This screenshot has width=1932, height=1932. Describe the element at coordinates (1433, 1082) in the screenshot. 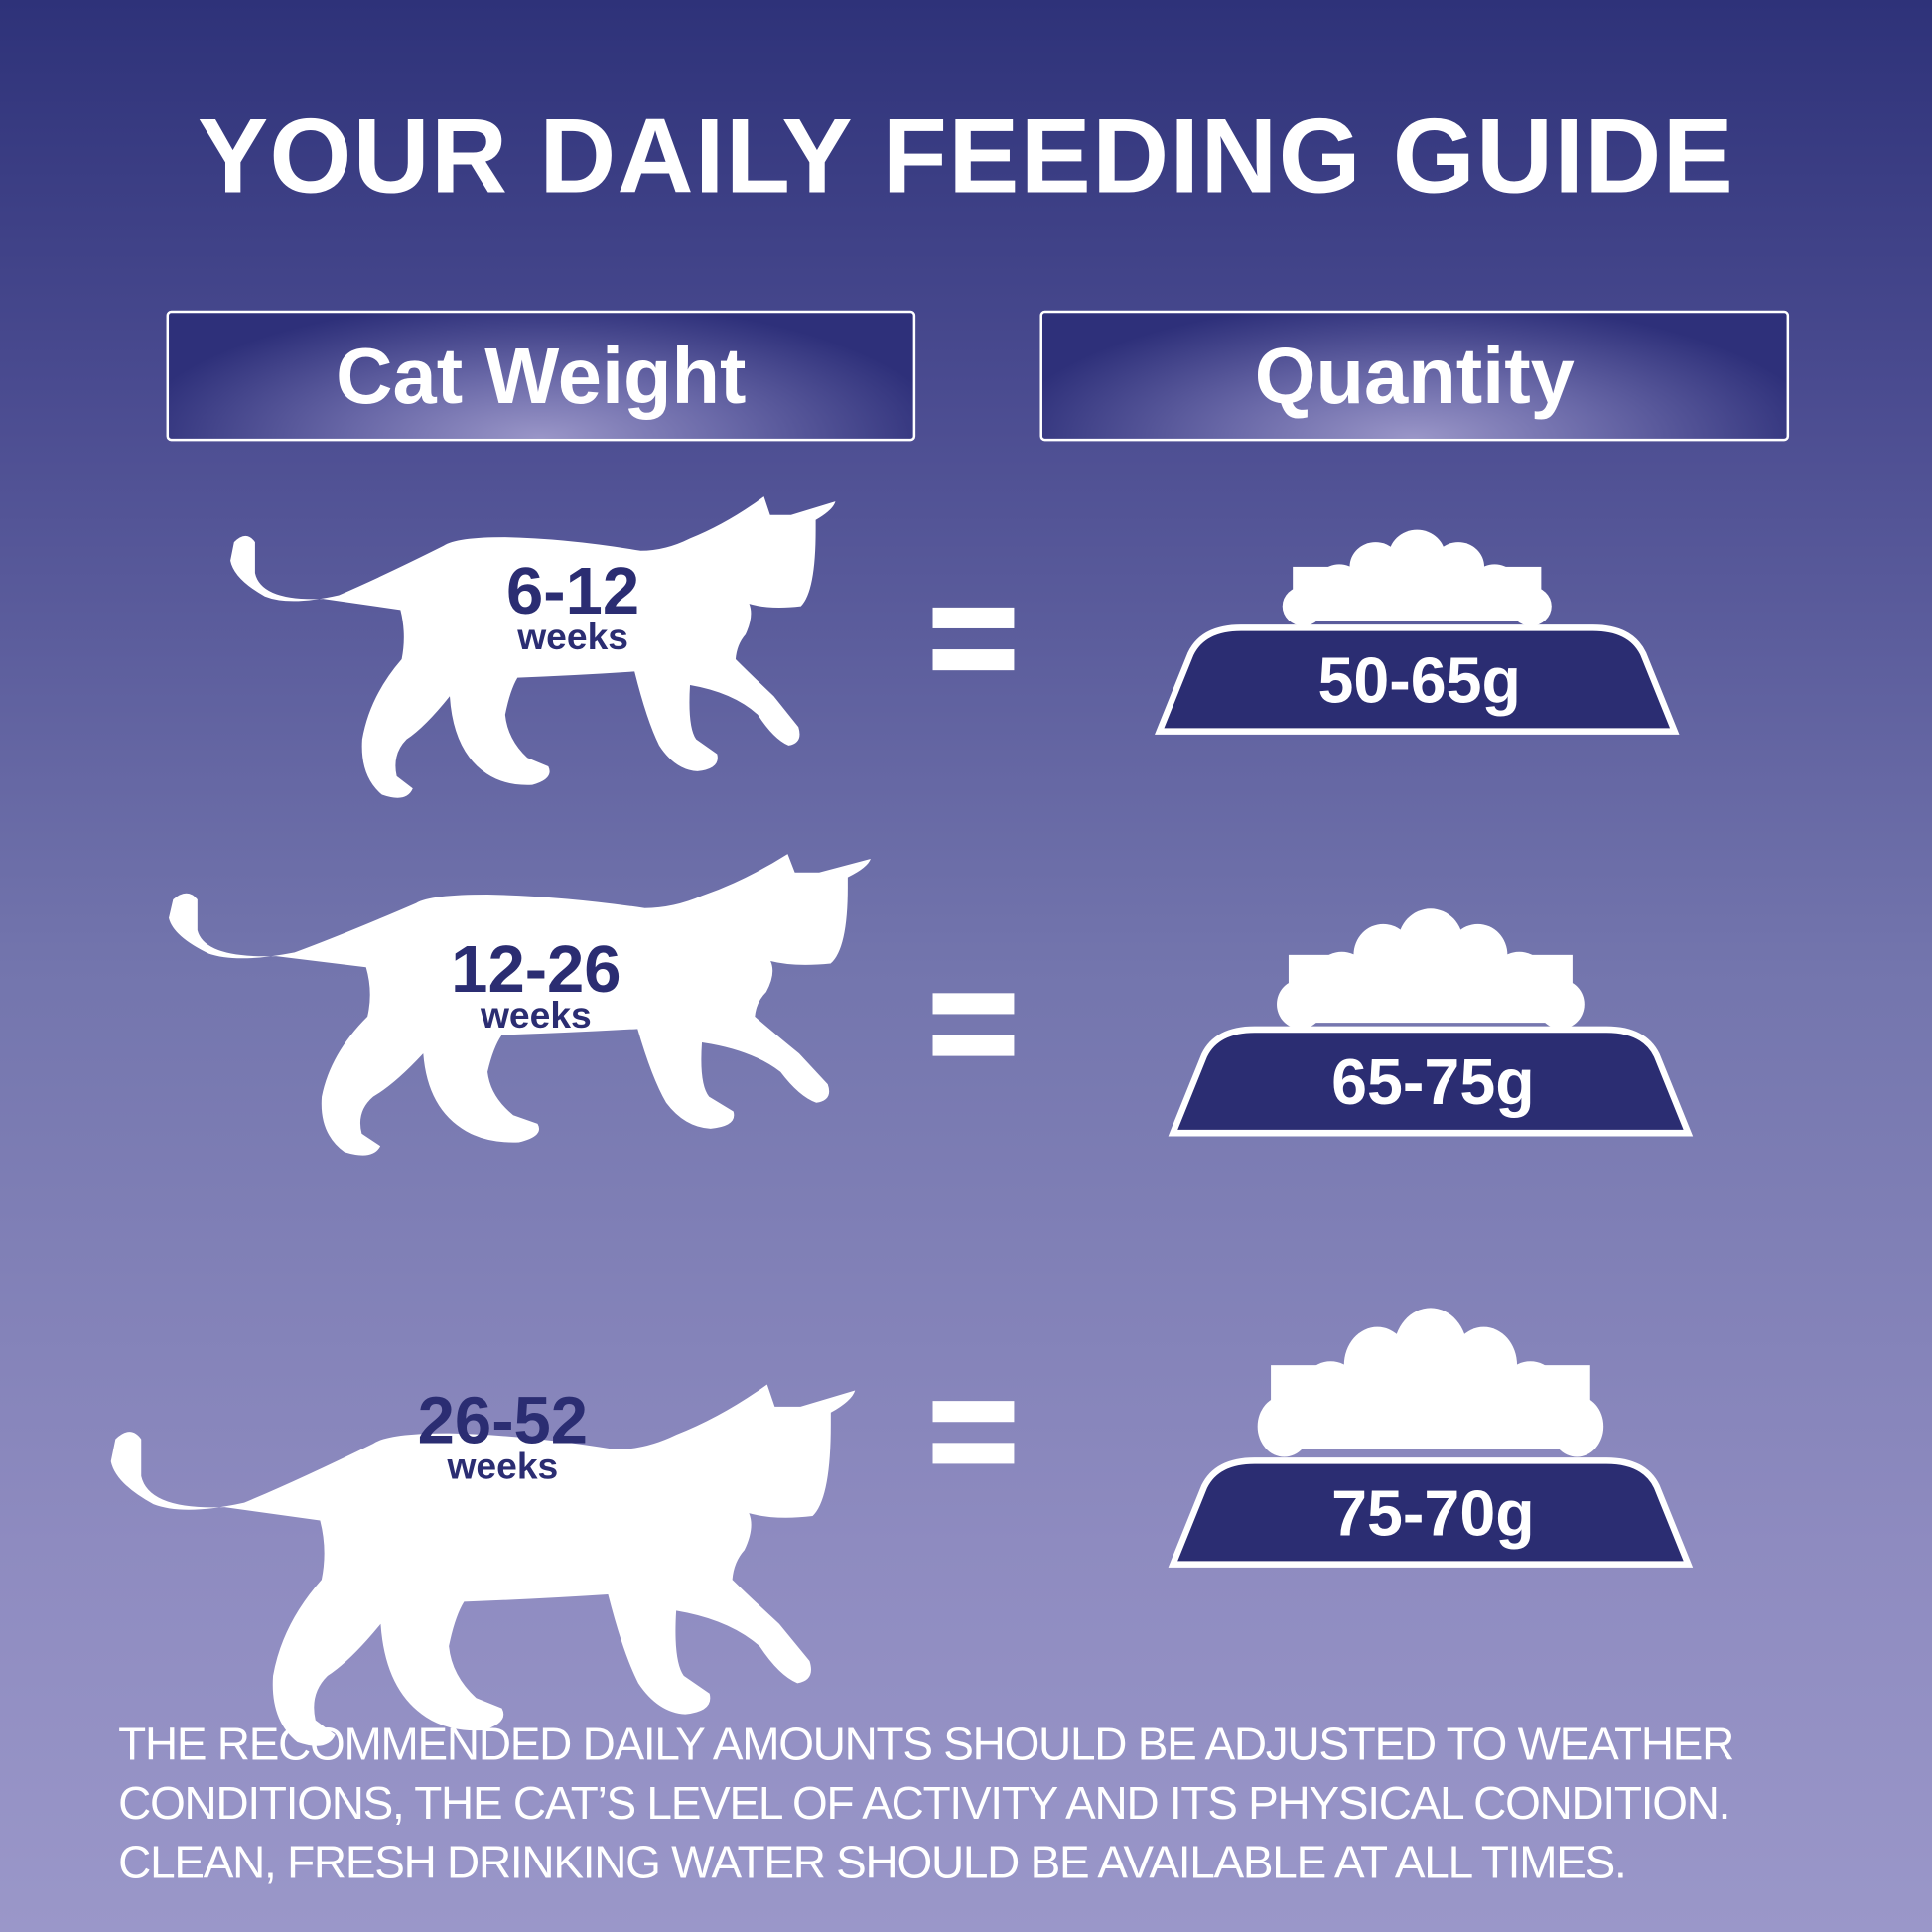

I see `quantity-2: 65-75g` at that location.